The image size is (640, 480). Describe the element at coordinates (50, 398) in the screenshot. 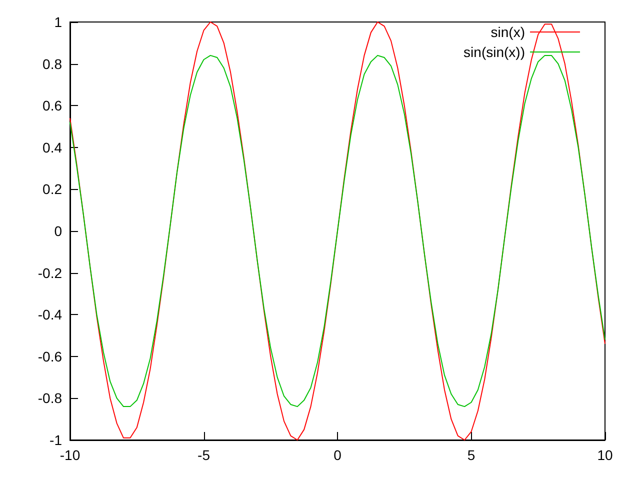

I see `y-tick-label: -0.8` at that location.